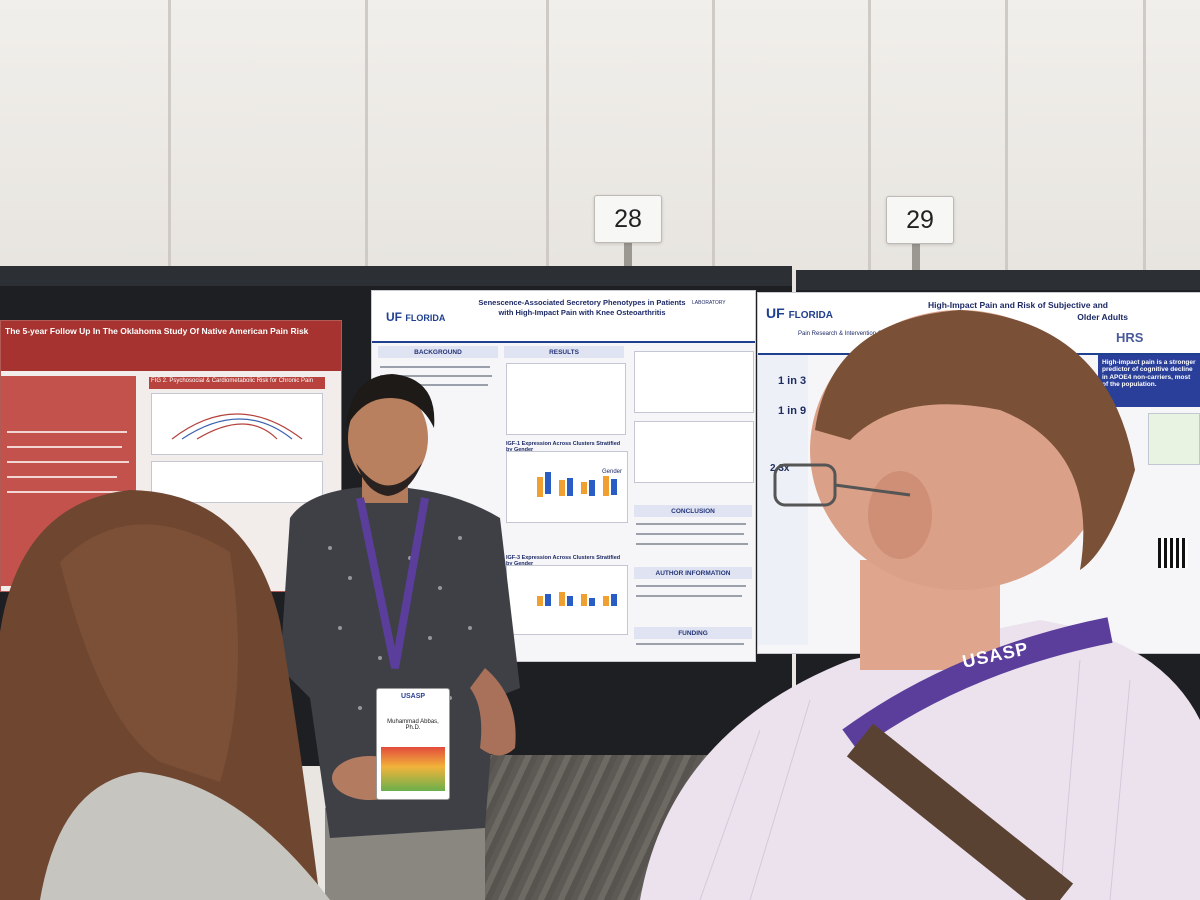 The image size is (1200, 900). What do you see at coordinates (165, 695) in the screenshot?
I see `woman-figure` at bounding box center [165, 695].